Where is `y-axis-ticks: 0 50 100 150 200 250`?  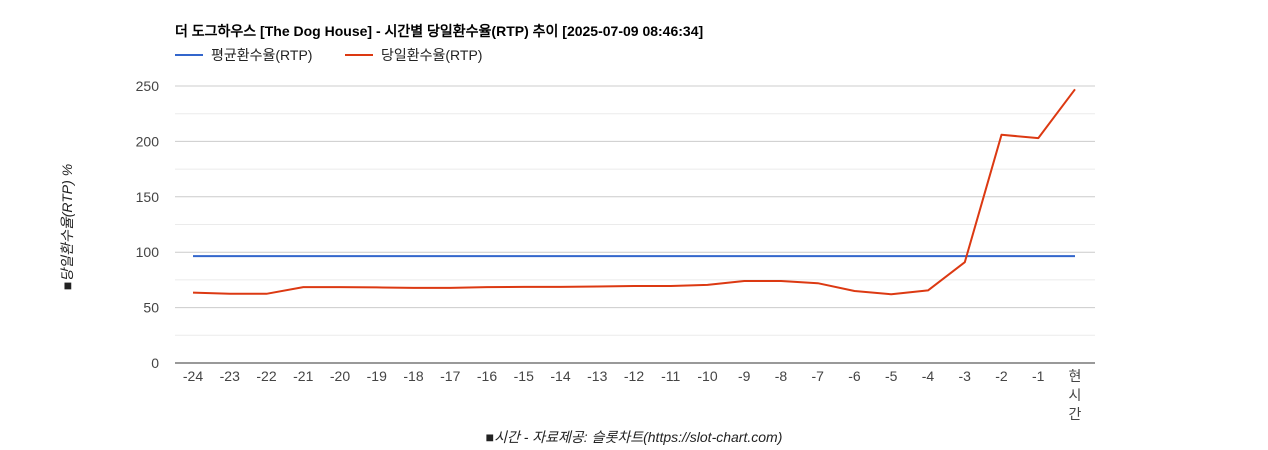
y-axis-ticks: 0 50 100 150 200 250 is located at coordinates (148, 224).